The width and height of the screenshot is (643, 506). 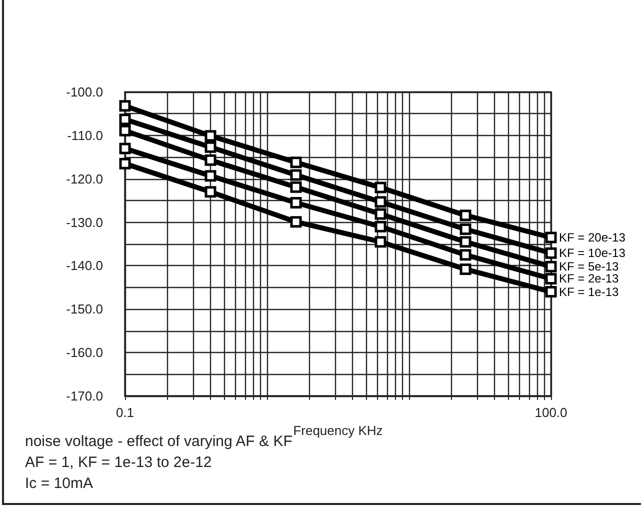 I want to click on y-tick-label: -140.0, so click(x=84, y=266).